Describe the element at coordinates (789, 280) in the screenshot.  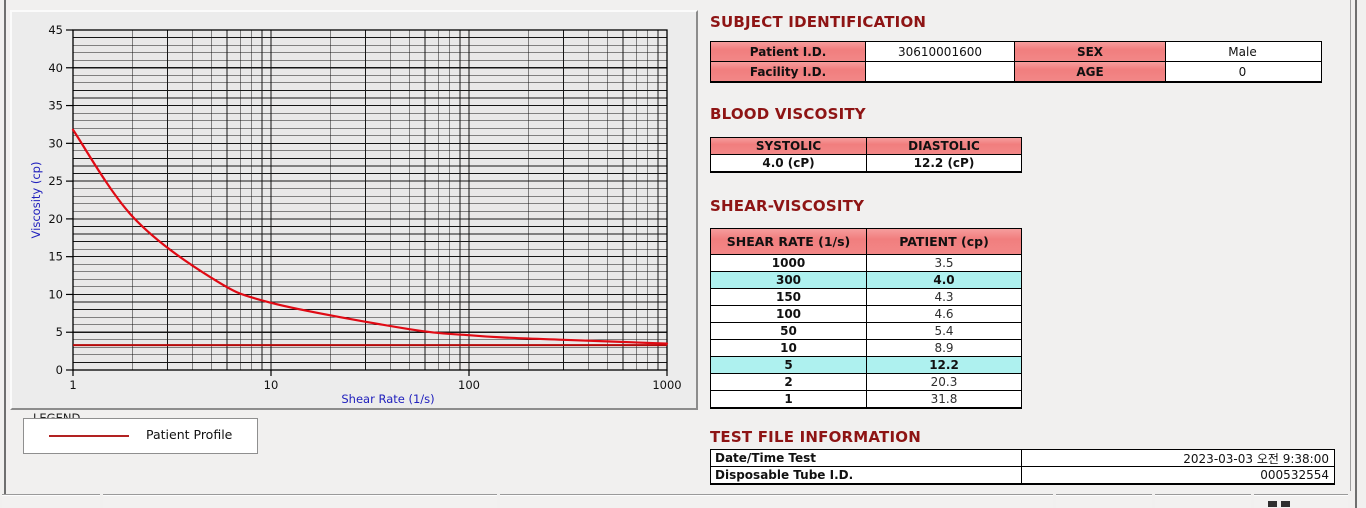
I see `shear-rate-cell: 300` at that location.